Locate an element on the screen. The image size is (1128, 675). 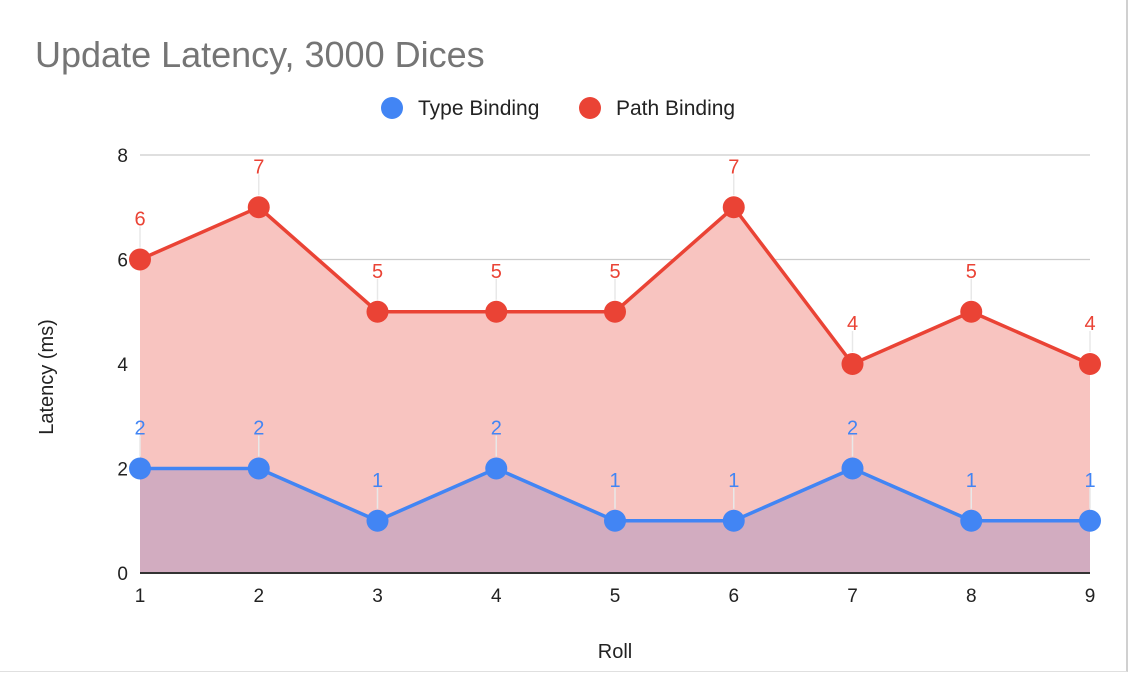
legend: Type Binding Path Binding is located at coordinates (558, 108).